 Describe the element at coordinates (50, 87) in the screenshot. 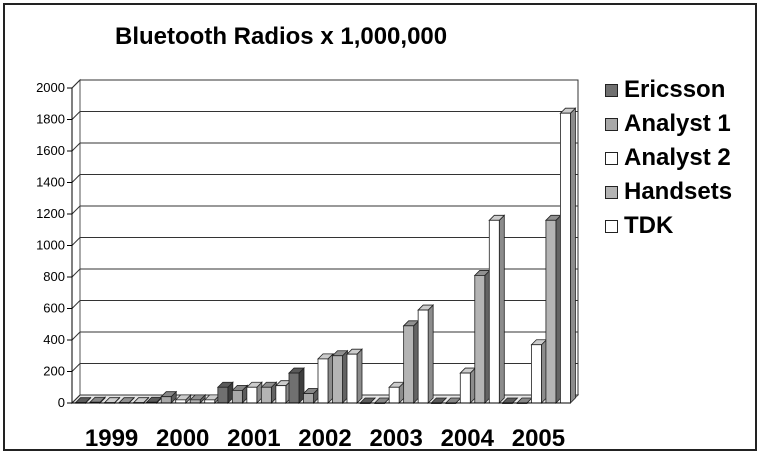

I see `ytick-label: 2000` at that location.